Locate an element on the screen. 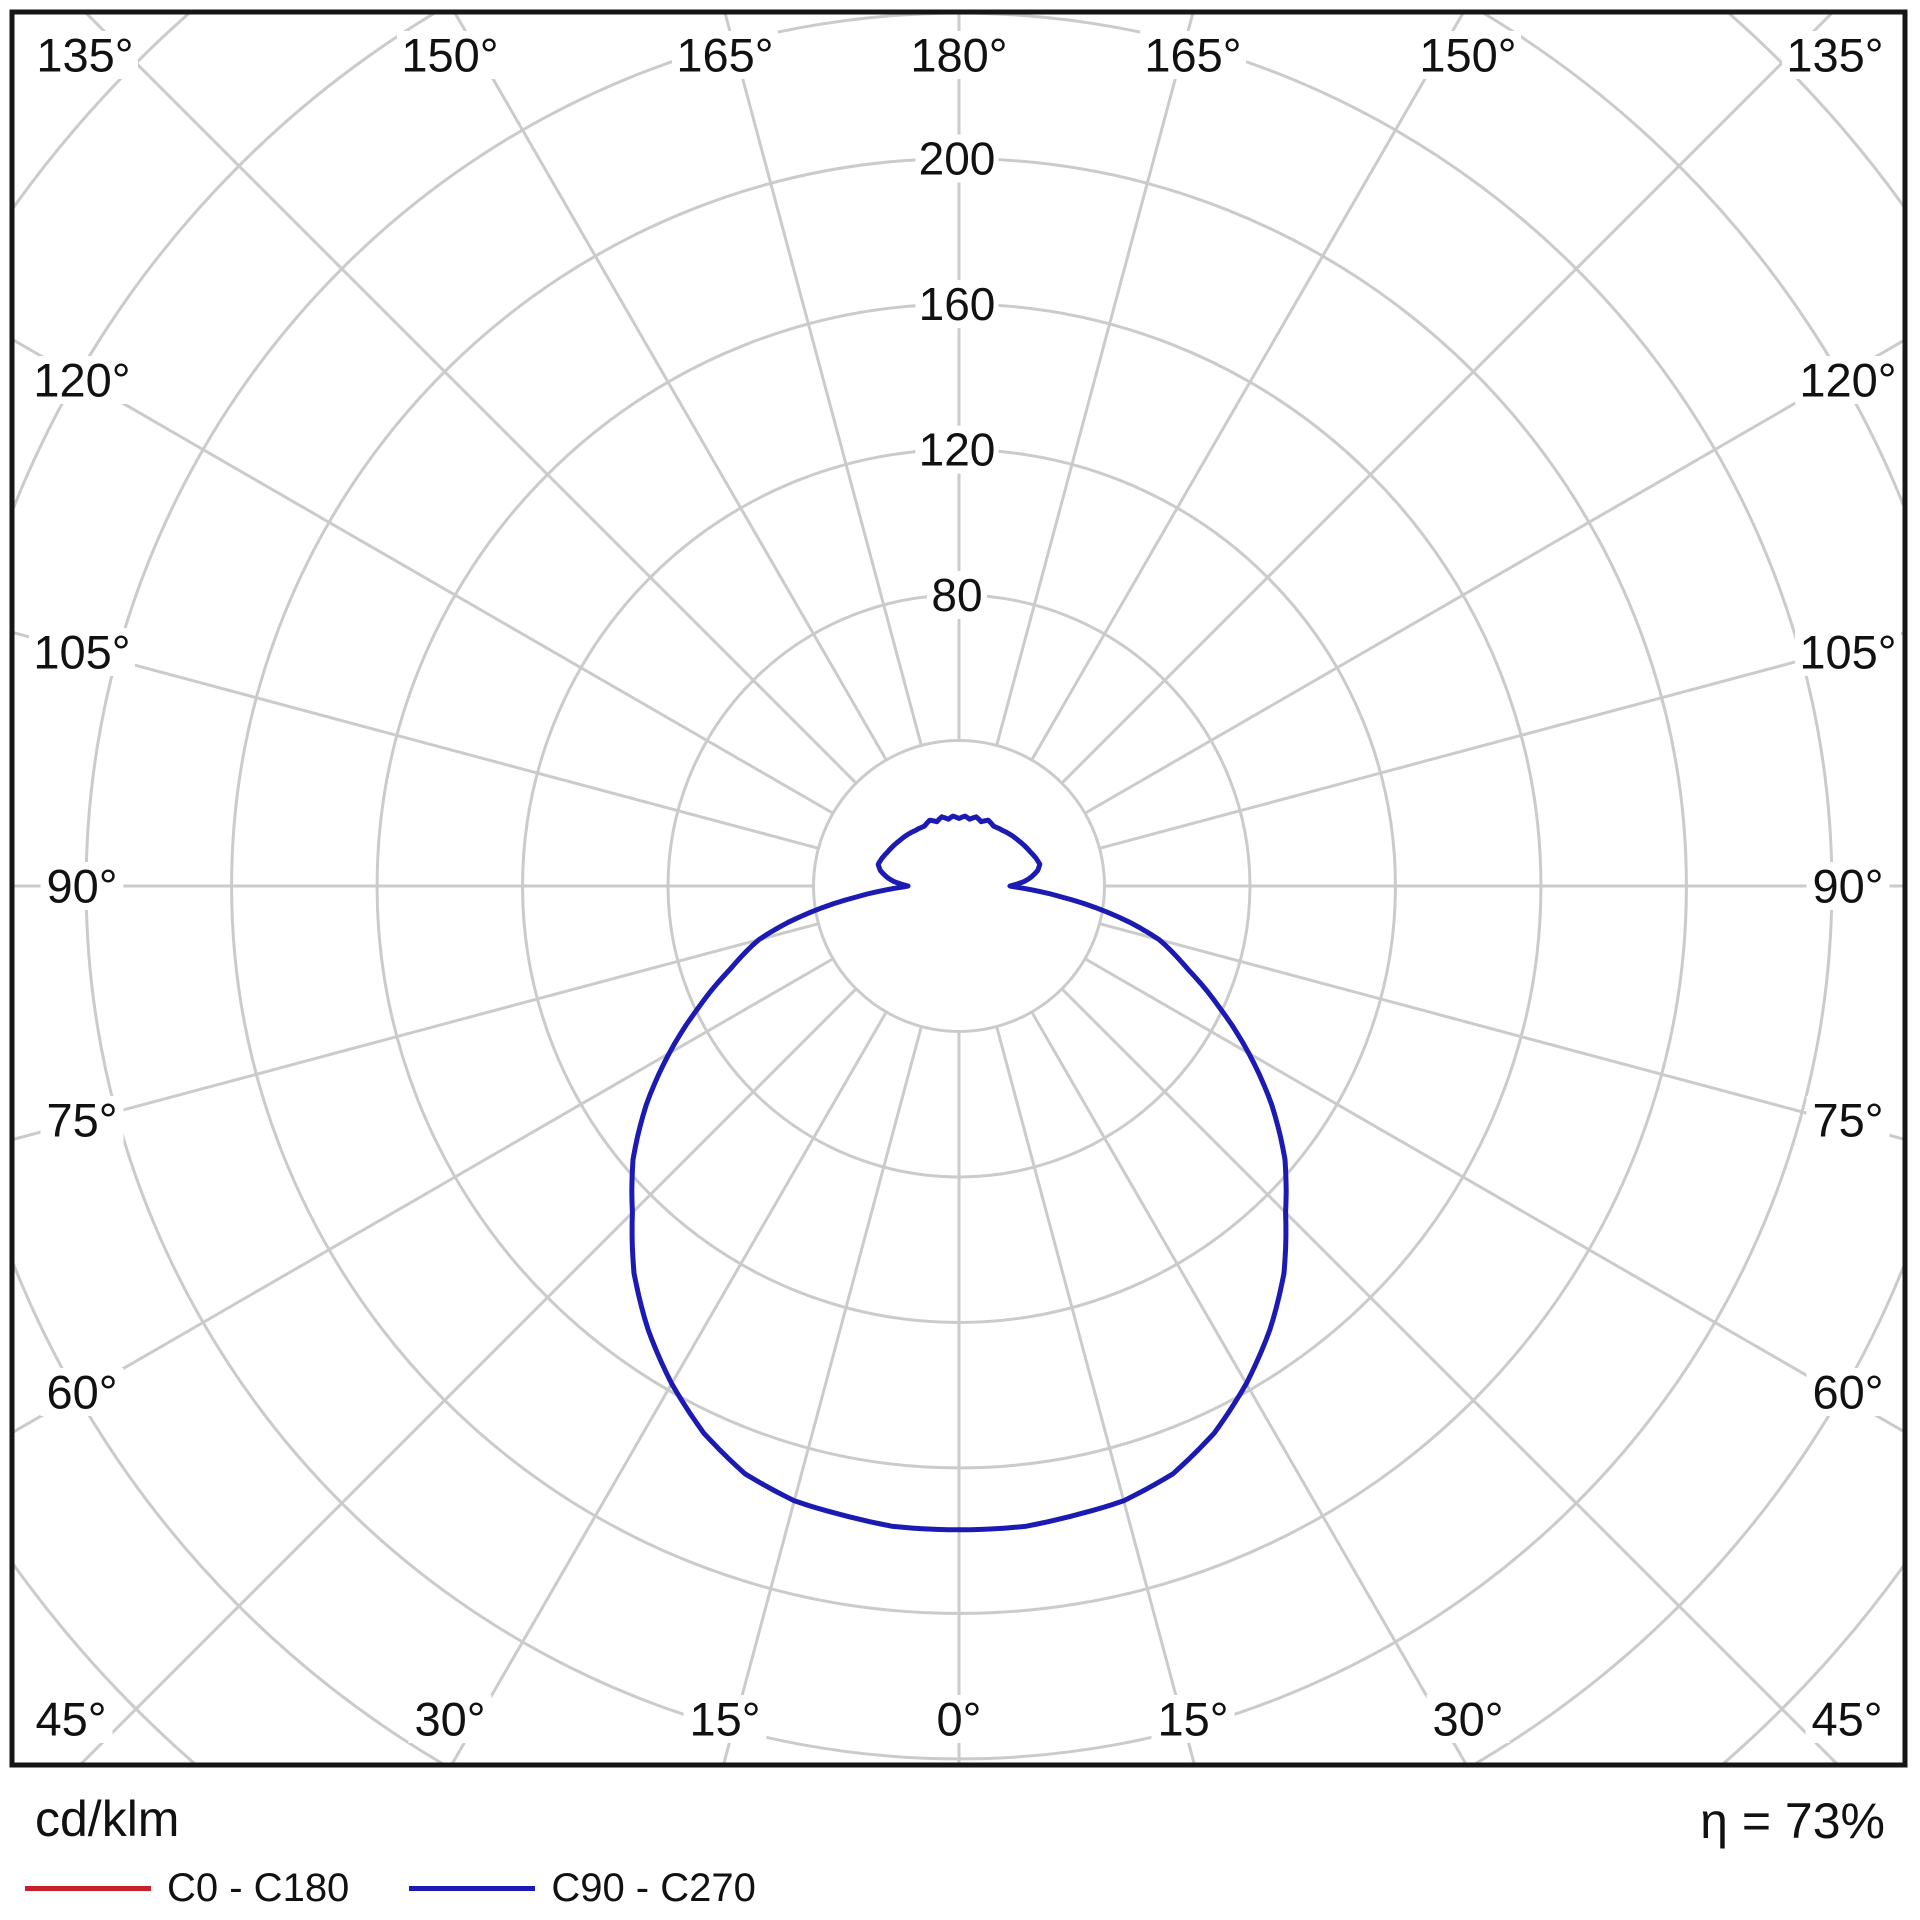  angle-label-right: 75° is located at coordinates (1847, 1120).